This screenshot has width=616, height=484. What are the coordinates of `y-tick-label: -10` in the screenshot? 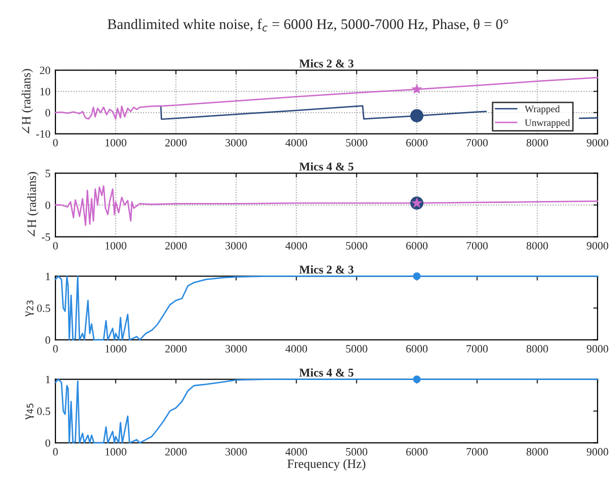 It's located at (43, 134).